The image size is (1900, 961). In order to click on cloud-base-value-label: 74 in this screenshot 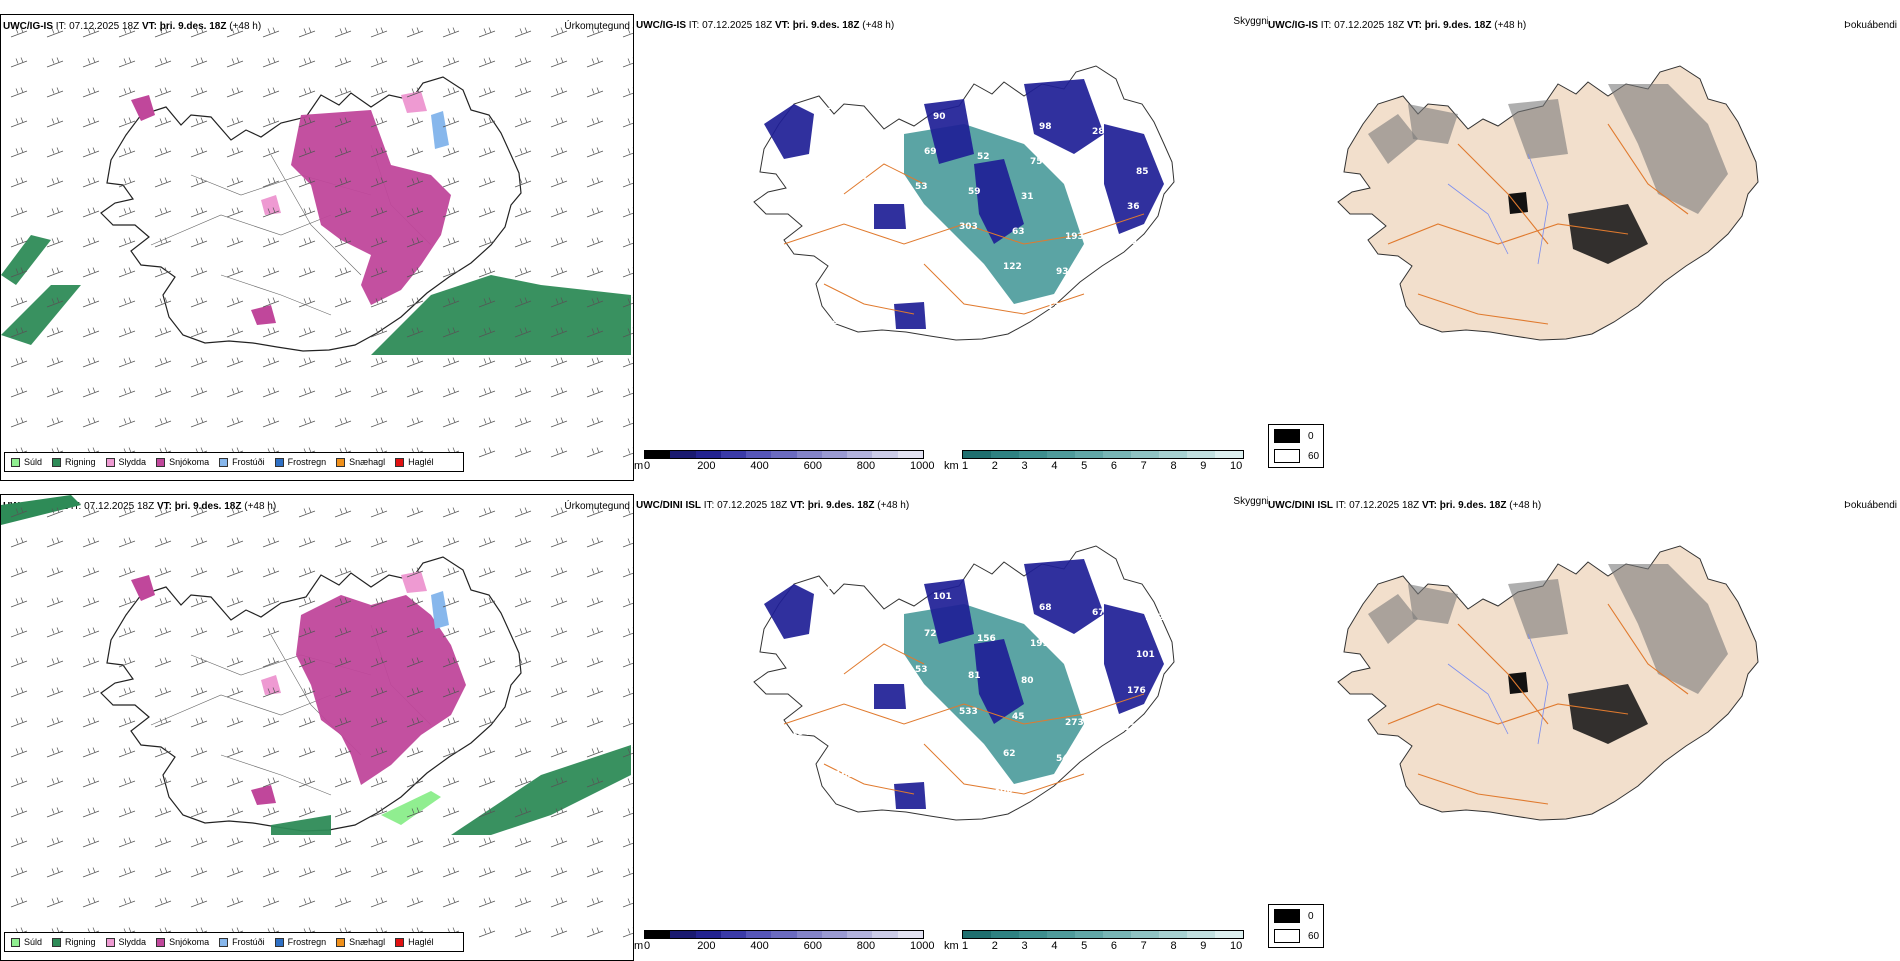, I will do `click(841, 287)`.